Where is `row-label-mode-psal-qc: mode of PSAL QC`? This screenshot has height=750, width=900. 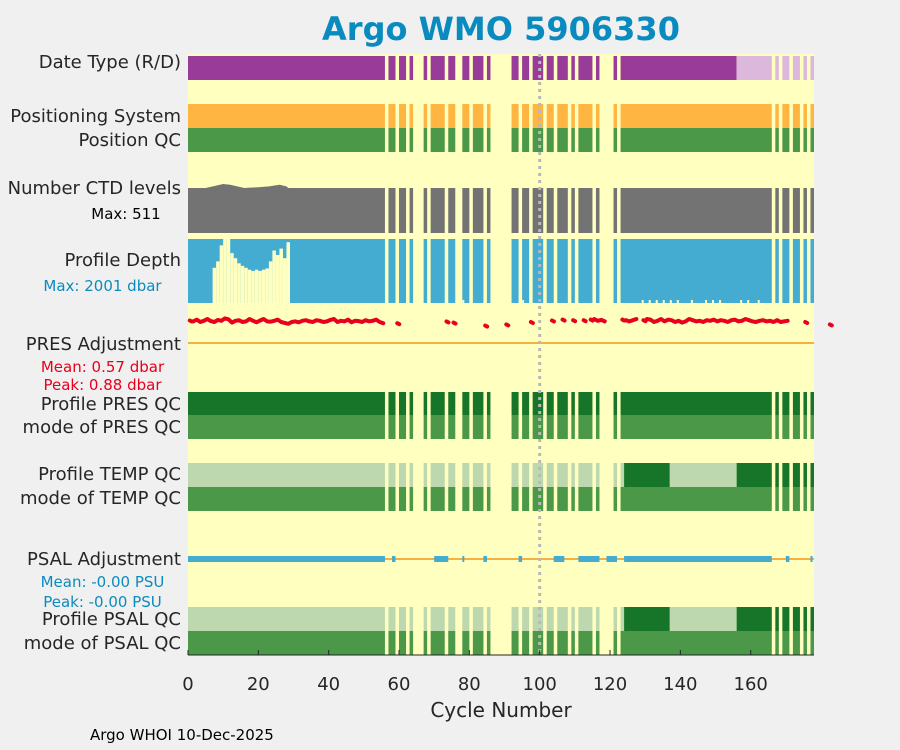
row-label-mode-psal-qc: mode of PSAL QC is located at coordinates (102, 643).